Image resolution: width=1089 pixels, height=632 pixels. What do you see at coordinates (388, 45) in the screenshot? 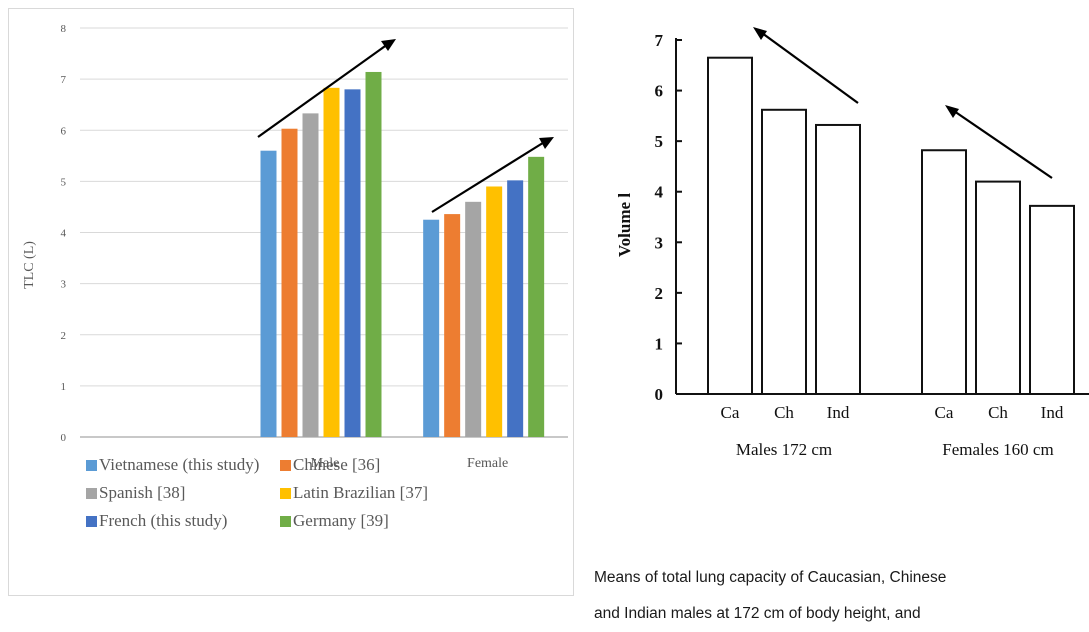
I see `male-trend-arrowhead` at bounding box center [388, 45].